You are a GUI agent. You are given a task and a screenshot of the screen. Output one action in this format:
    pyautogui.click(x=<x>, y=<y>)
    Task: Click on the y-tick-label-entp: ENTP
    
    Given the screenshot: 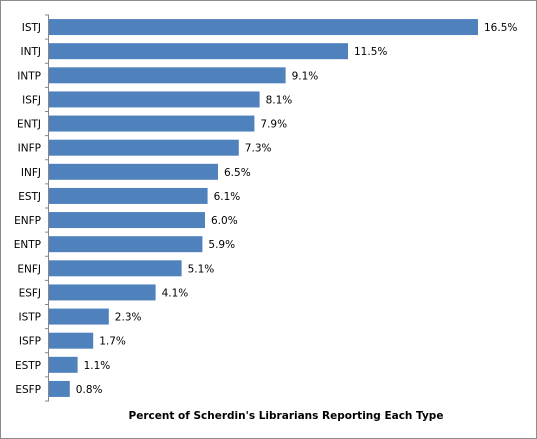 What is the action you would take?
    pyautogui.click(x=27, y=245)
    